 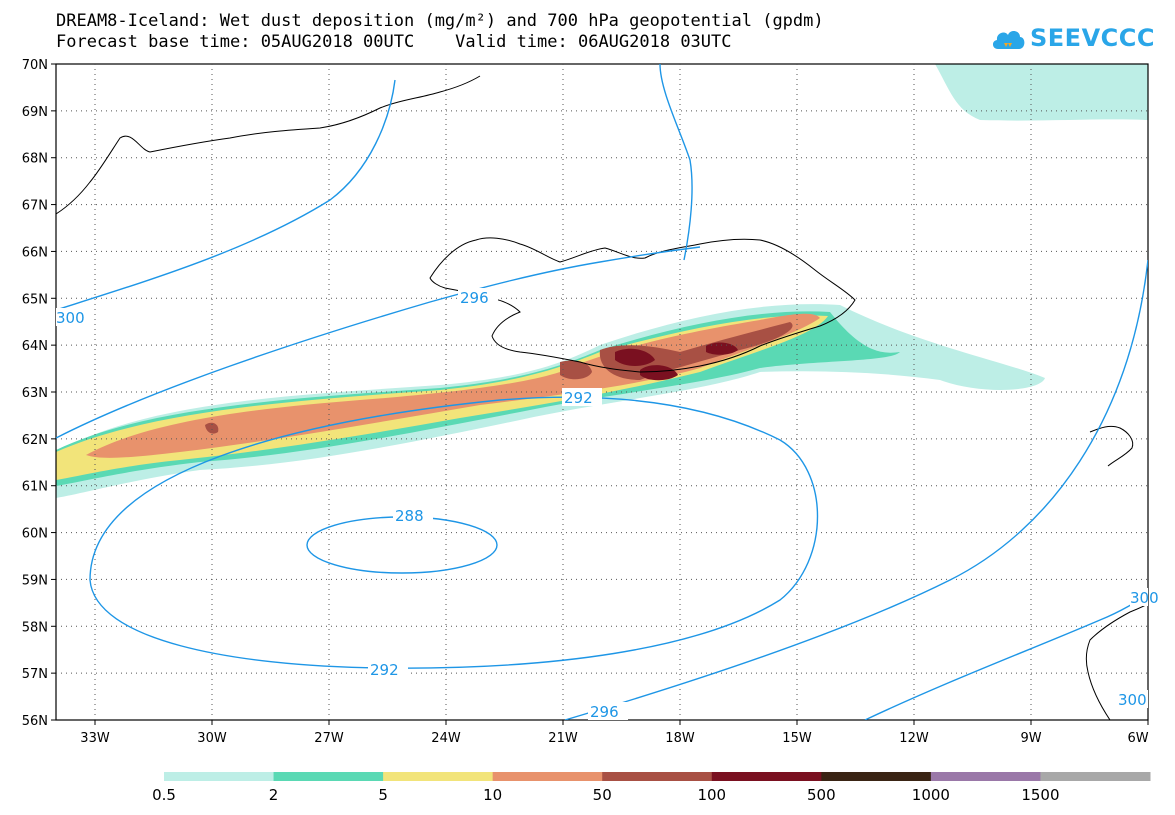 I want to click on lat-label: 58N, so click(x=35, y=627).